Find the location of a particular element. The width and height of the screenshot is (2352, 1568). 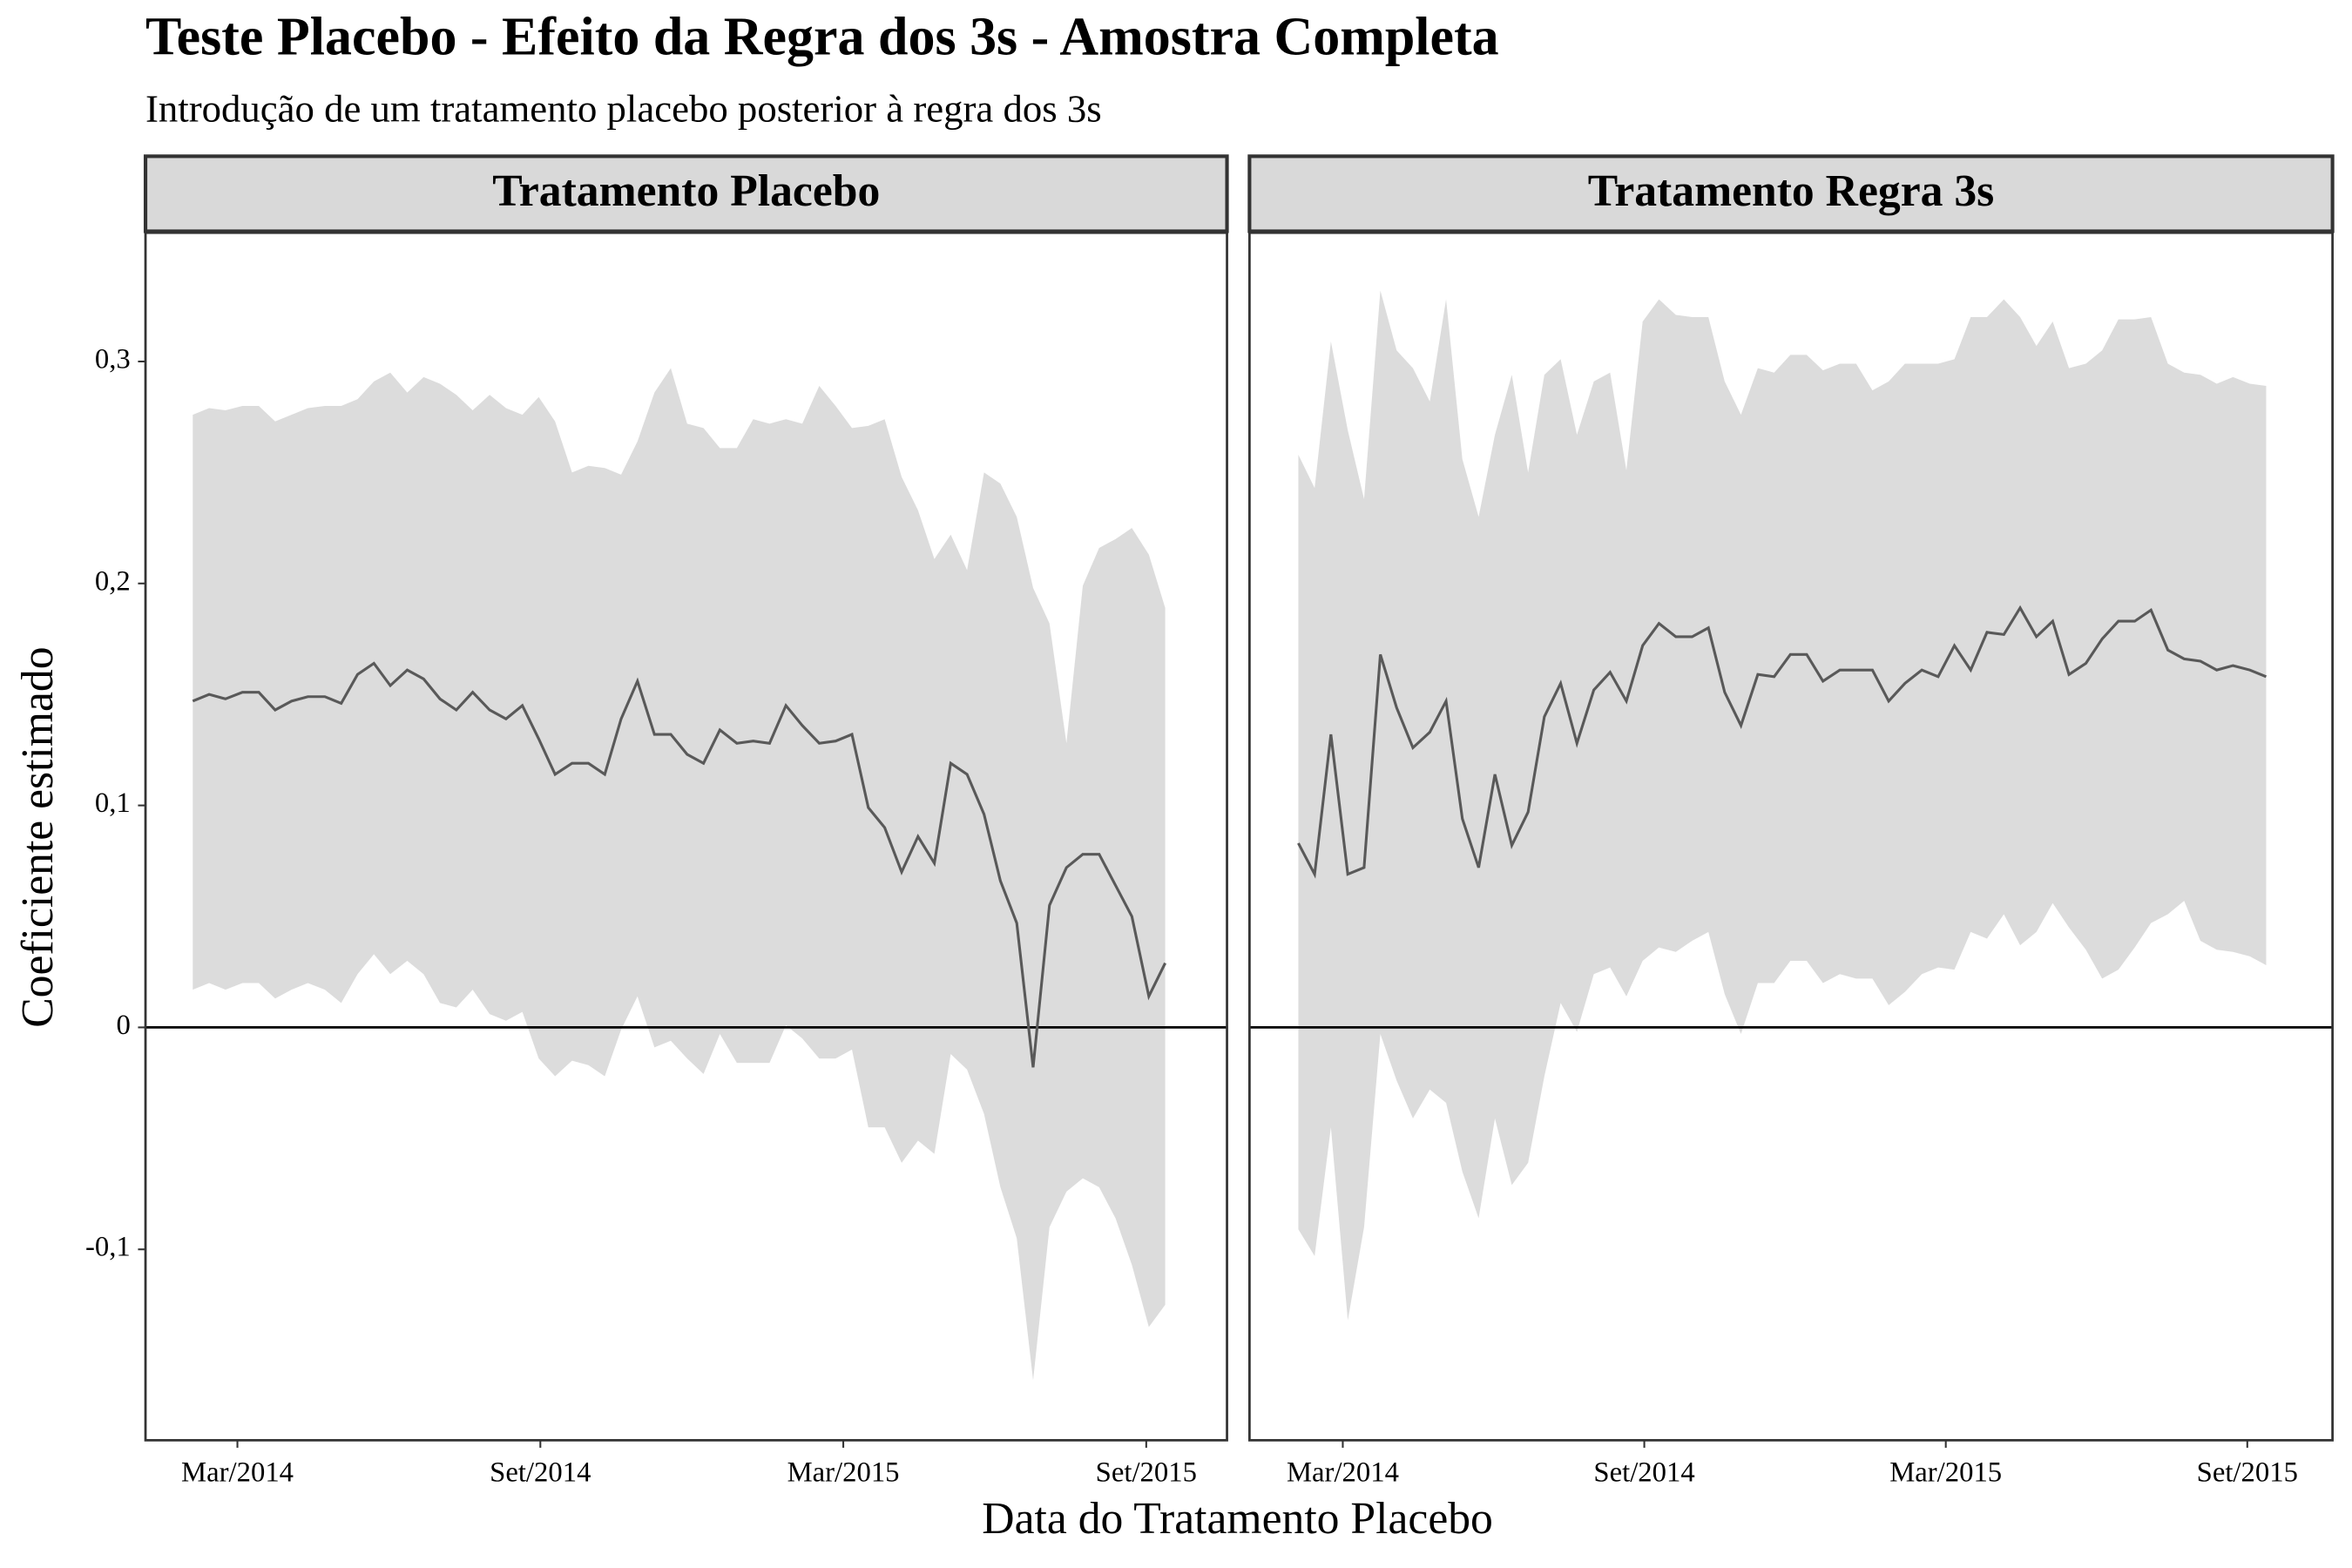

y-tick-label: 0 is located at coordinates (123, 1025).